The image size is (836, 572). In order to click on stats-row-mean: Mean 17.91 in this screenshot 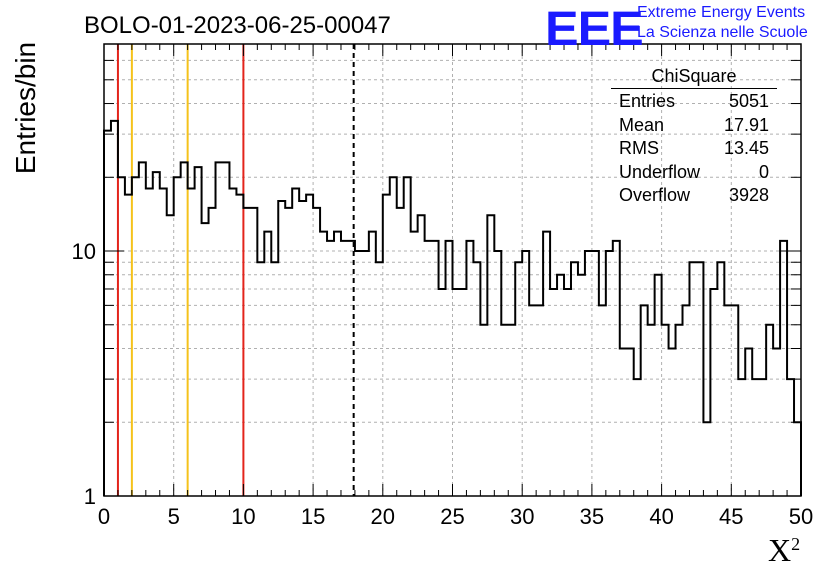, I will do `click(694, 126)`.